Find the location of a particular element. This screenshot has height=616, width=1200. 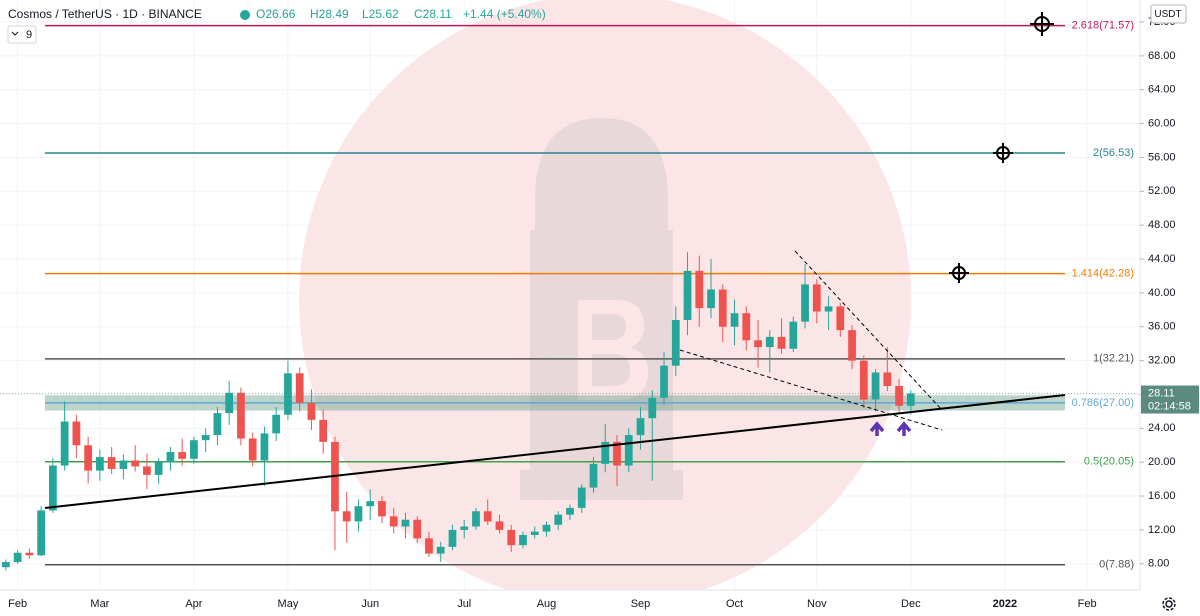

currency: USDT is located at coordinates (1167, 14).